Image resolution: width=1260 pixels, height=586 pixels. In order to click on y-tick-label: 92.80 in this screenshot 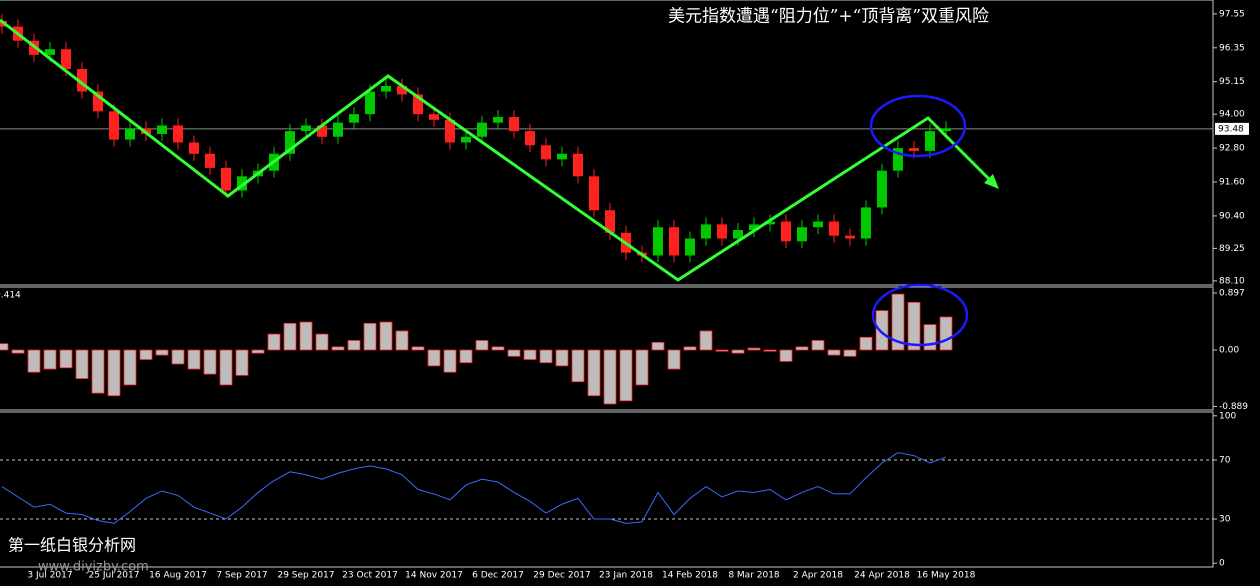, I will do `click(1232, 149)`.